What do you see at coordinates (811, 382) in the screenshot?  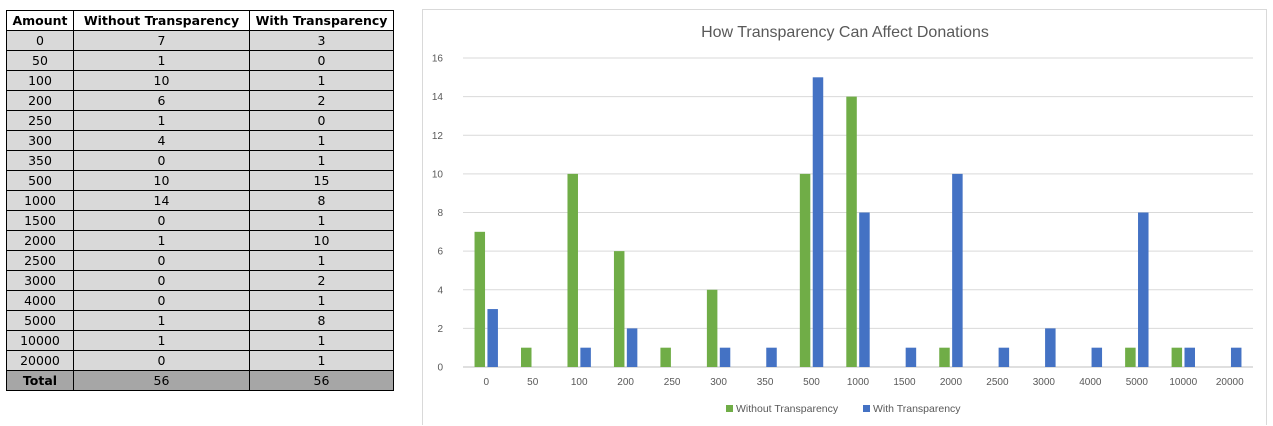 I see `x-tick-label: 500` at bounding box center [811, 382].